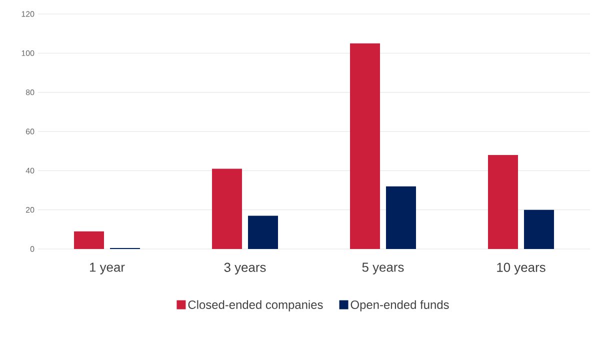 This screenshot has height=337, width=602. What do you see at coordinates (383, 268) in the screenshot?
I see `x-tick-label: 5 years` at bounding box center [383, 268].